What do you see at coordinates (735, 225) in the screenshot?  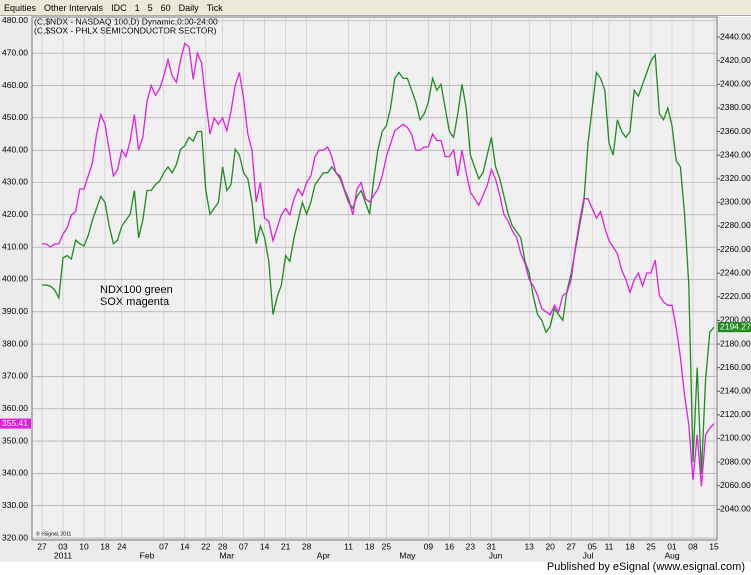 I see `y2-tick-label: 2280.00` at bounding box center [735, 225].